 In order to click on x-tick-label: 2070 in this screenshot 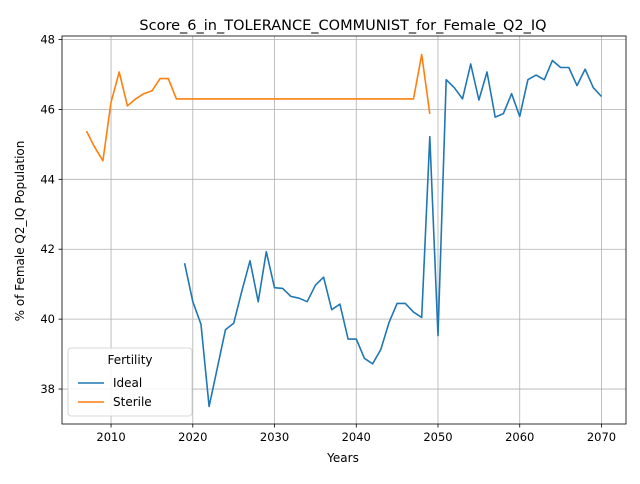, I will do `click(601, 437)`.